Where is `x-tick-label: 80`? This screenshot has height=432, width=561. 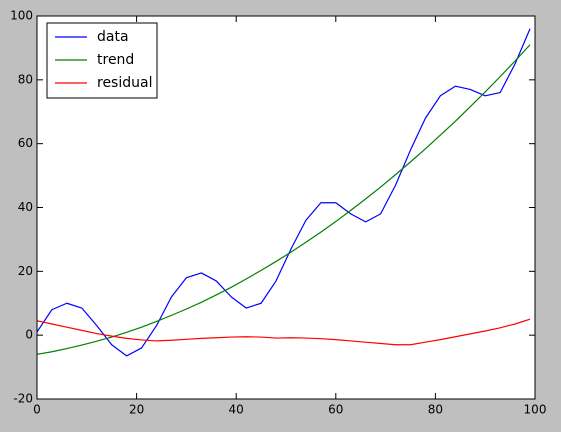 x-tick-label: 80 is located at coordinates (435, 410).